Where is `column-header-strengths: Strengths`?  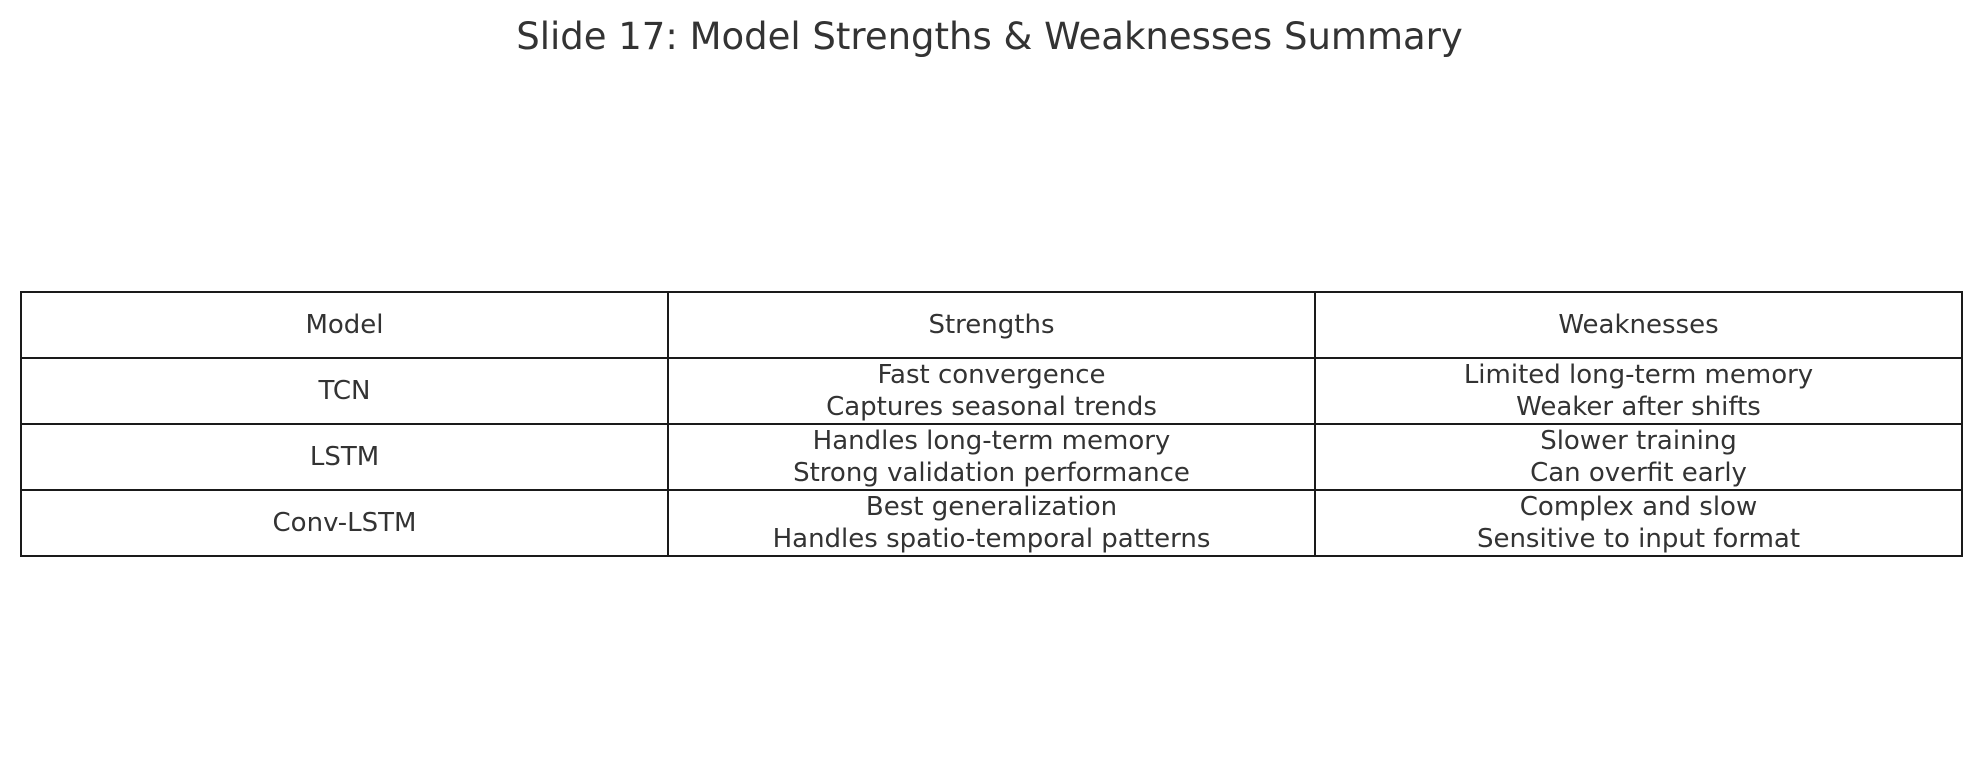 column-header-strengths: Strengths is located at coordinates (991, 325).